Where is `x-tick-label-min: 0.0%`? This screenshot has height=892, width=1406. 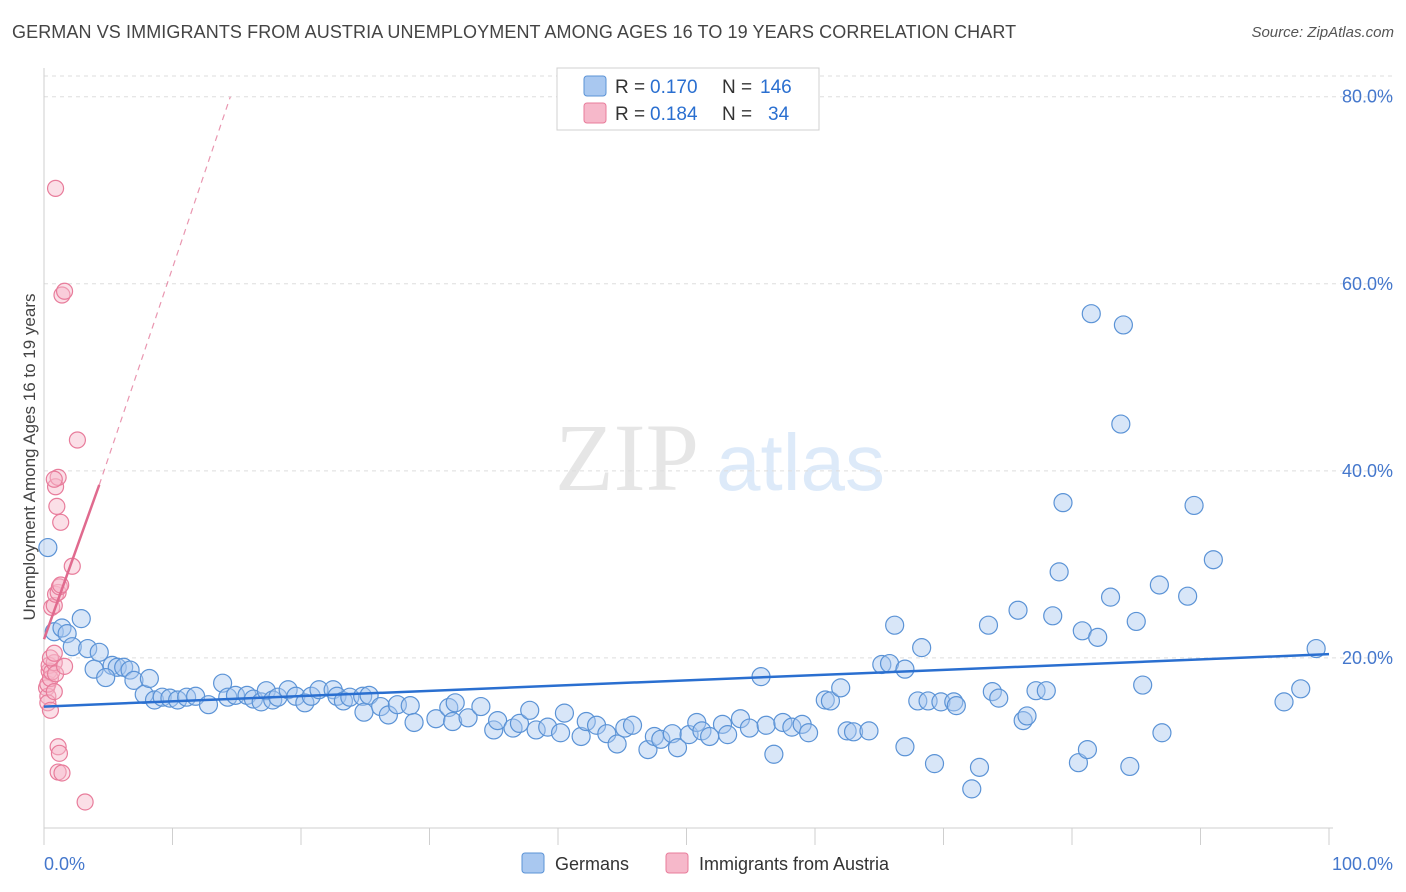 x-tick-label-min: 0.0% is located at coordinates (64, 864).